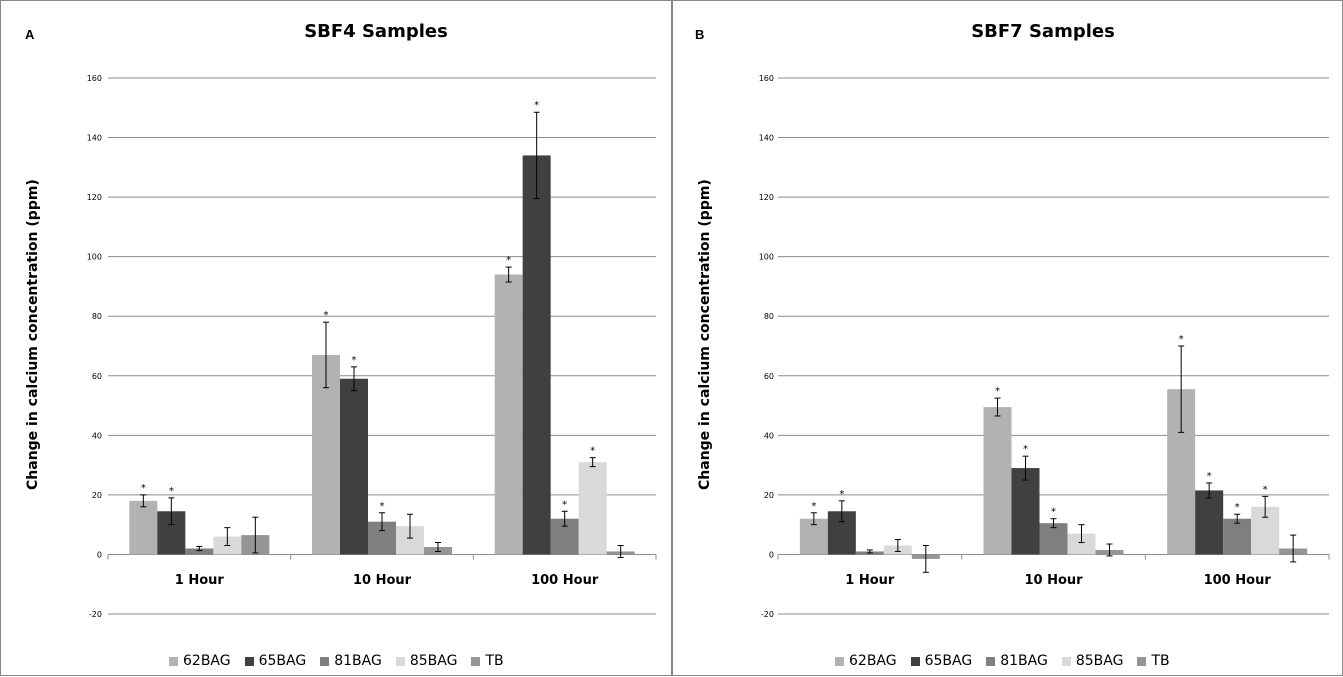 The width and height of the screenshot is (1343, 677). I want to click on chart-title: SBF4 Samples, so click(376, 31).